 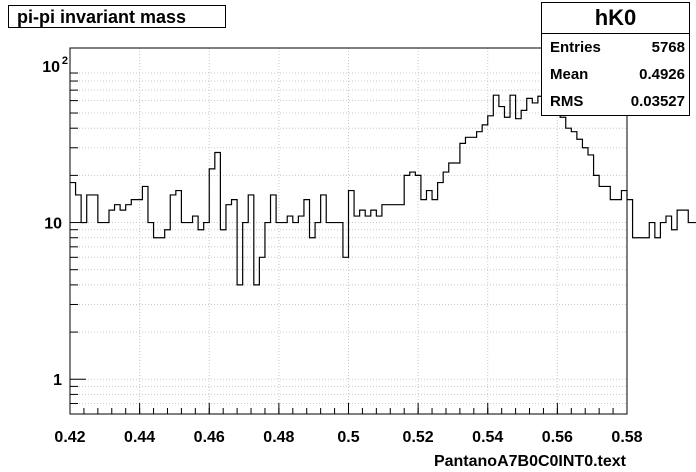 What do you see at coordinates (615, 74) in the screenshot?
I see `stats-row-mean: Mean 0.4926` at bounding box center [615, 74].